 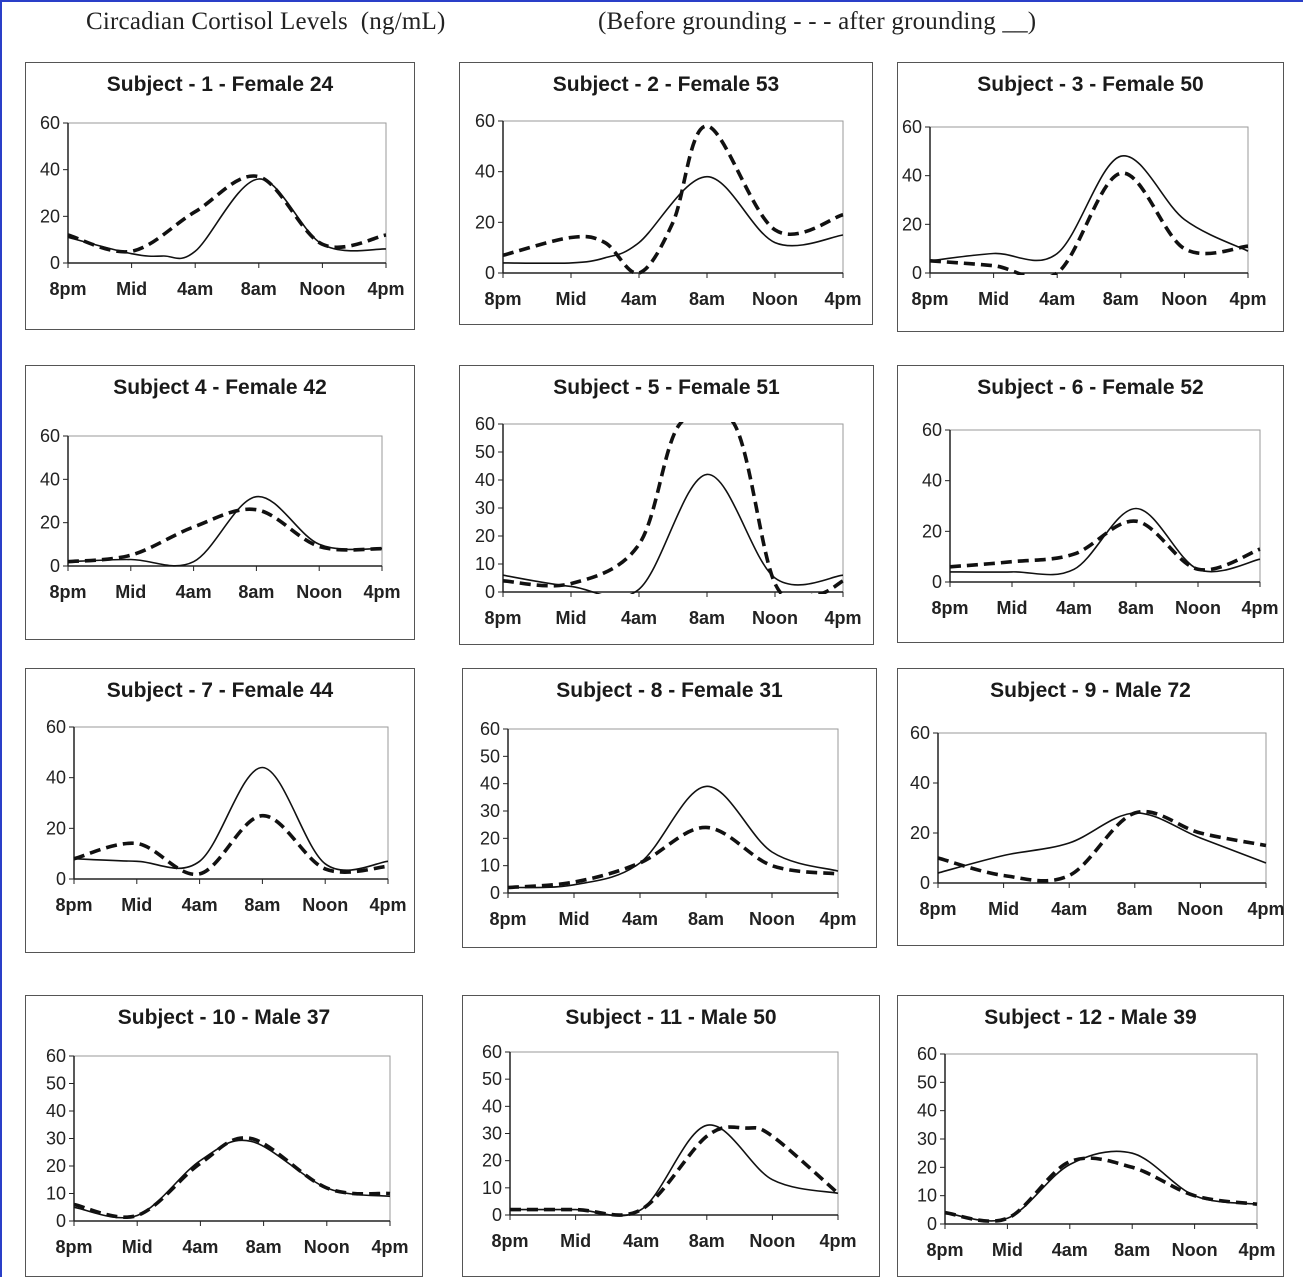 What do you see at coordinates (266, 21) in the screenshot?
I see `page-title: Circadian Cortisol Levels (ng/mL)` at bounding box center [266, 21].